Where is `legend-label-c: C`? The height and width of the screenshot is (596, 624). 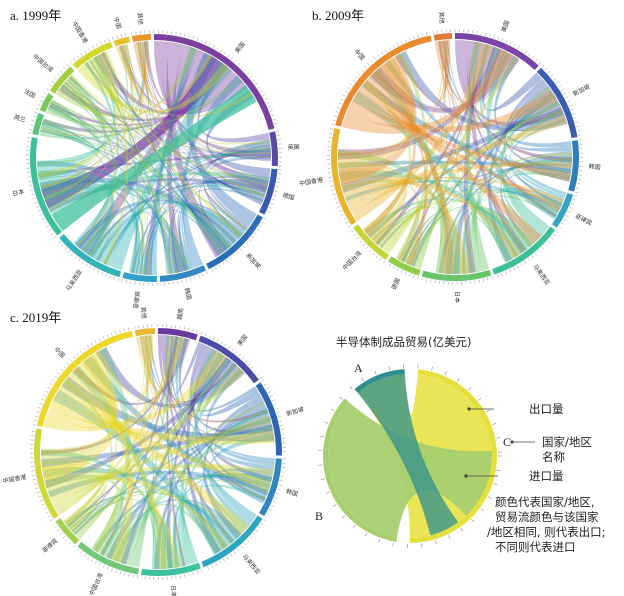 legend-label-c: C is located at coordinates (507, 442).